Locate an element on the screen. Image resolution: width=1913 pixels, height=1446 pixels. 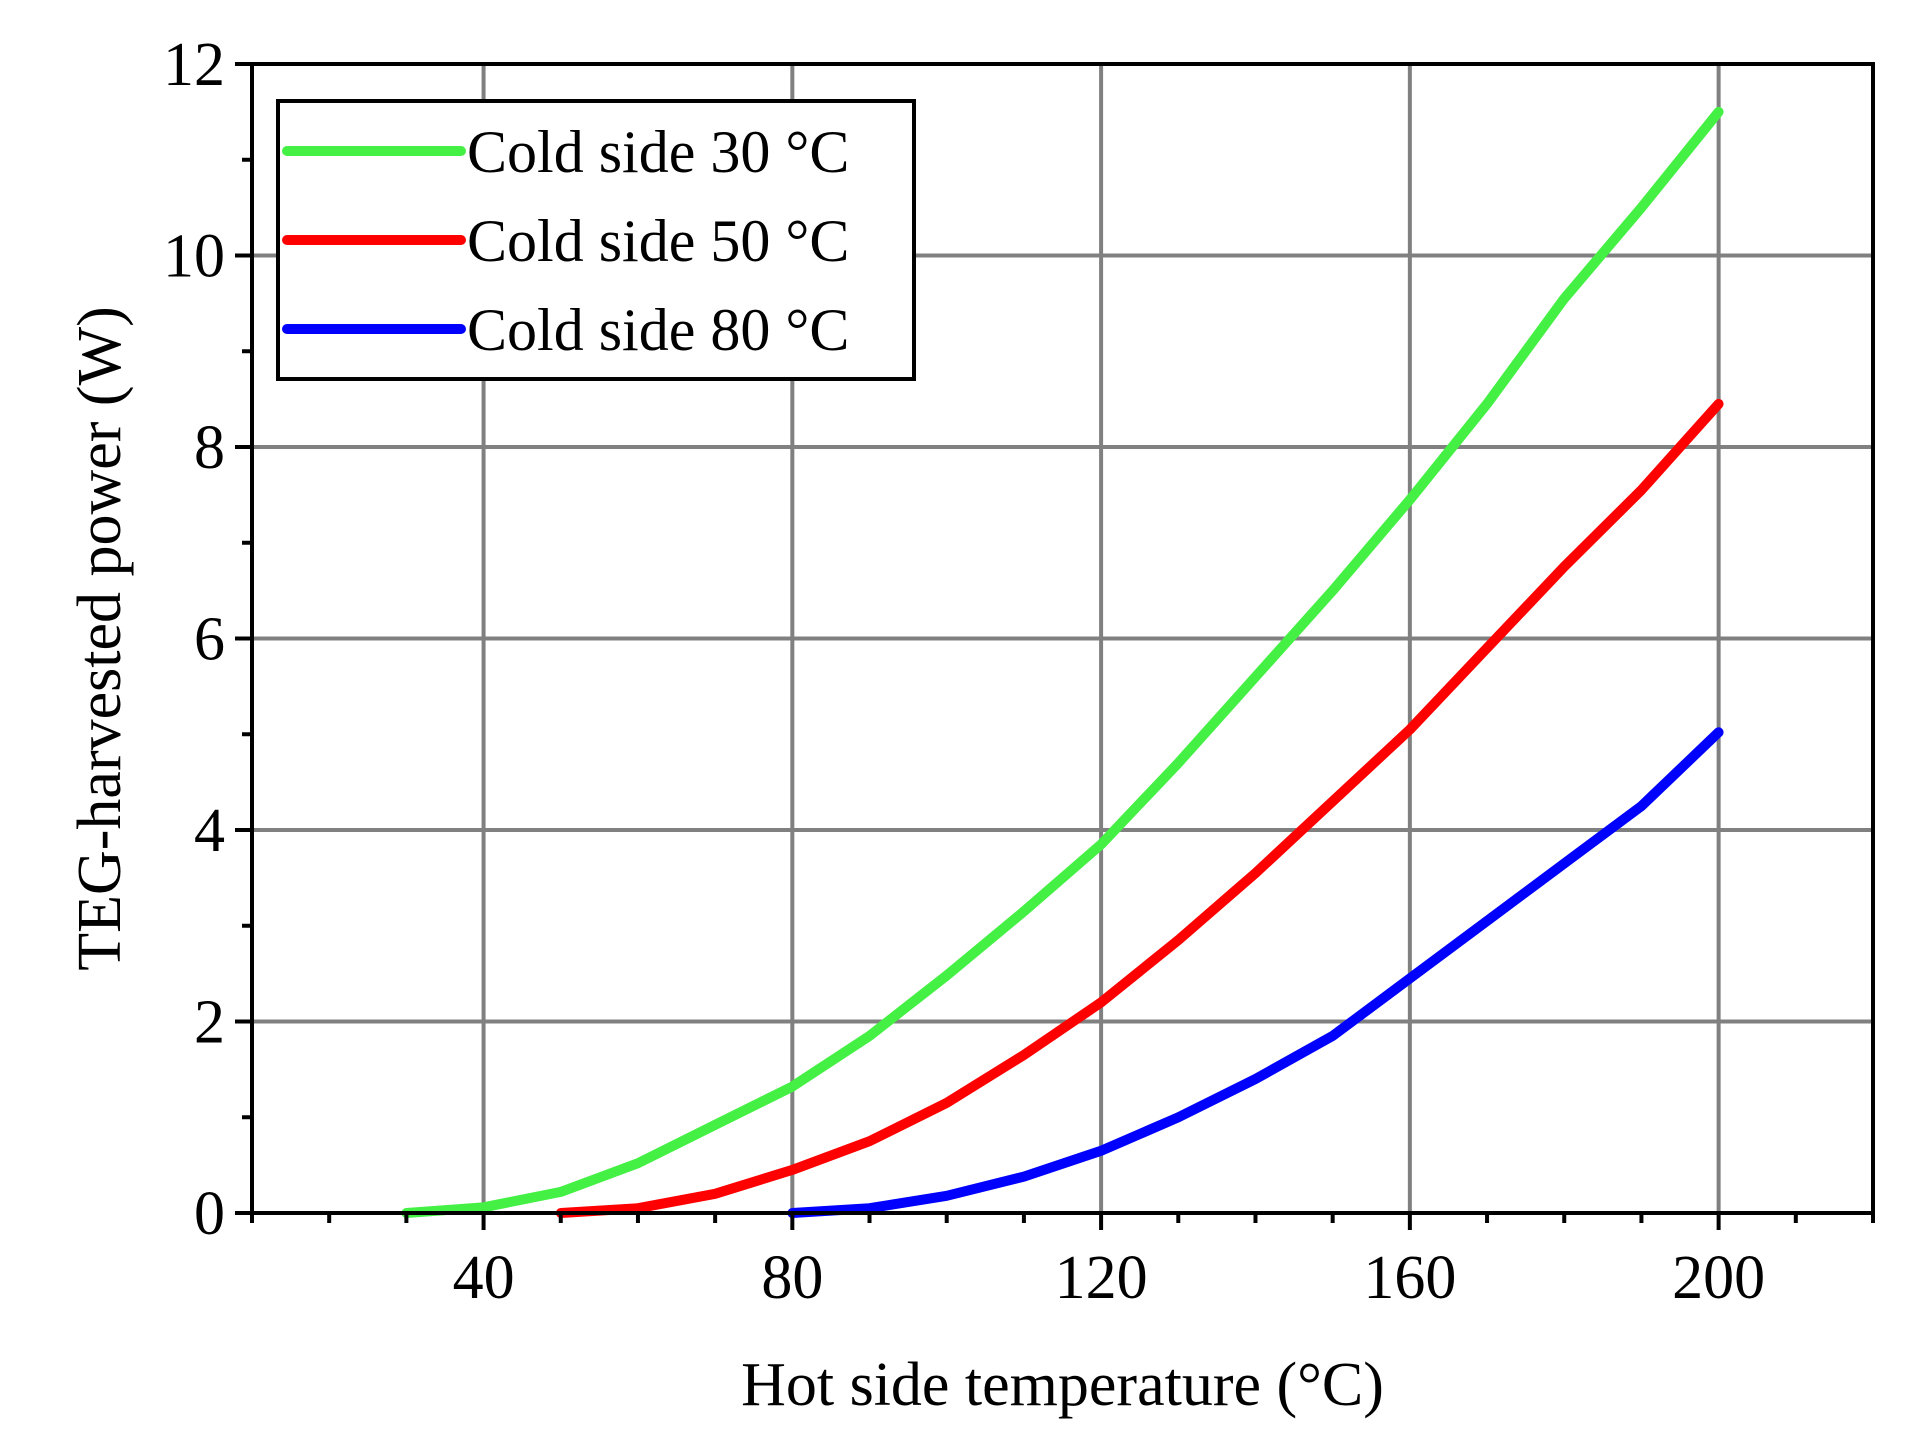
y-tick-labels: 0 2 4 6 8 10 12 is located at coordinates (194, 639).